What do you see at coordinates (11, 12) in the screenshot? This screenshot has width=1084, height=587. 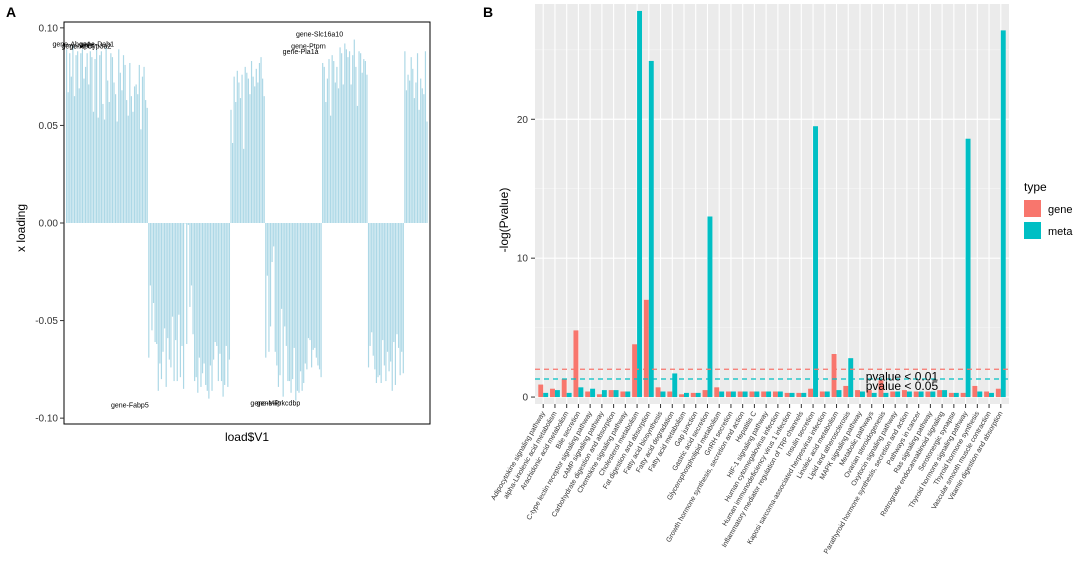 I see `panel-a-label: A` at bounding box center [11, 12].